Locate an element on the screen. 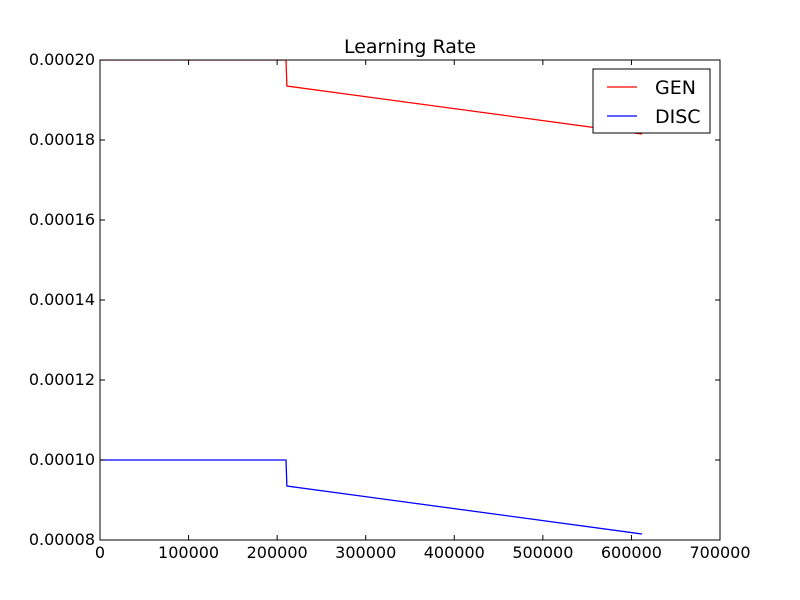 This screenshot has width=800, height=600. legend: GEN DISC is located at coordinates (651, 101).